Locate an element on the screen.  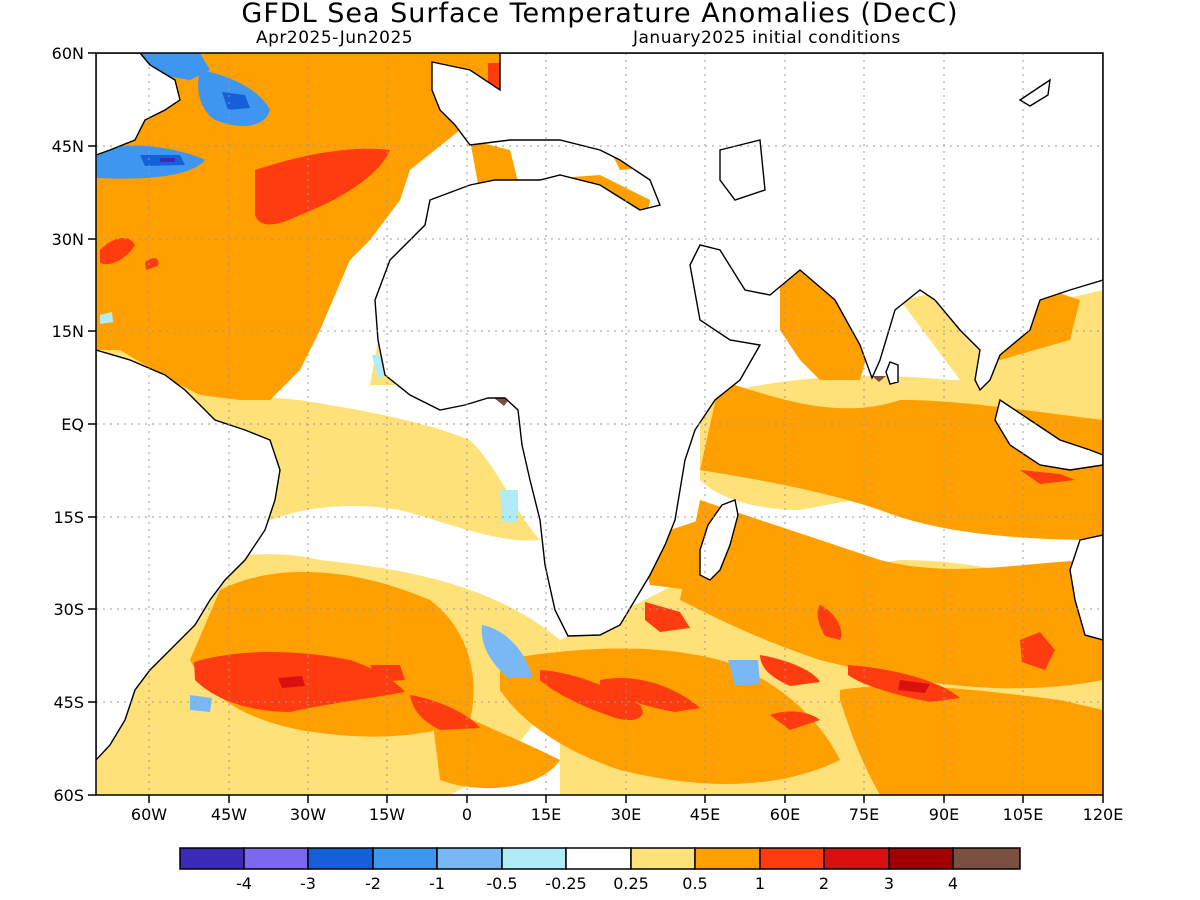
lon-label: 90E is located at coordinates (944, 814).